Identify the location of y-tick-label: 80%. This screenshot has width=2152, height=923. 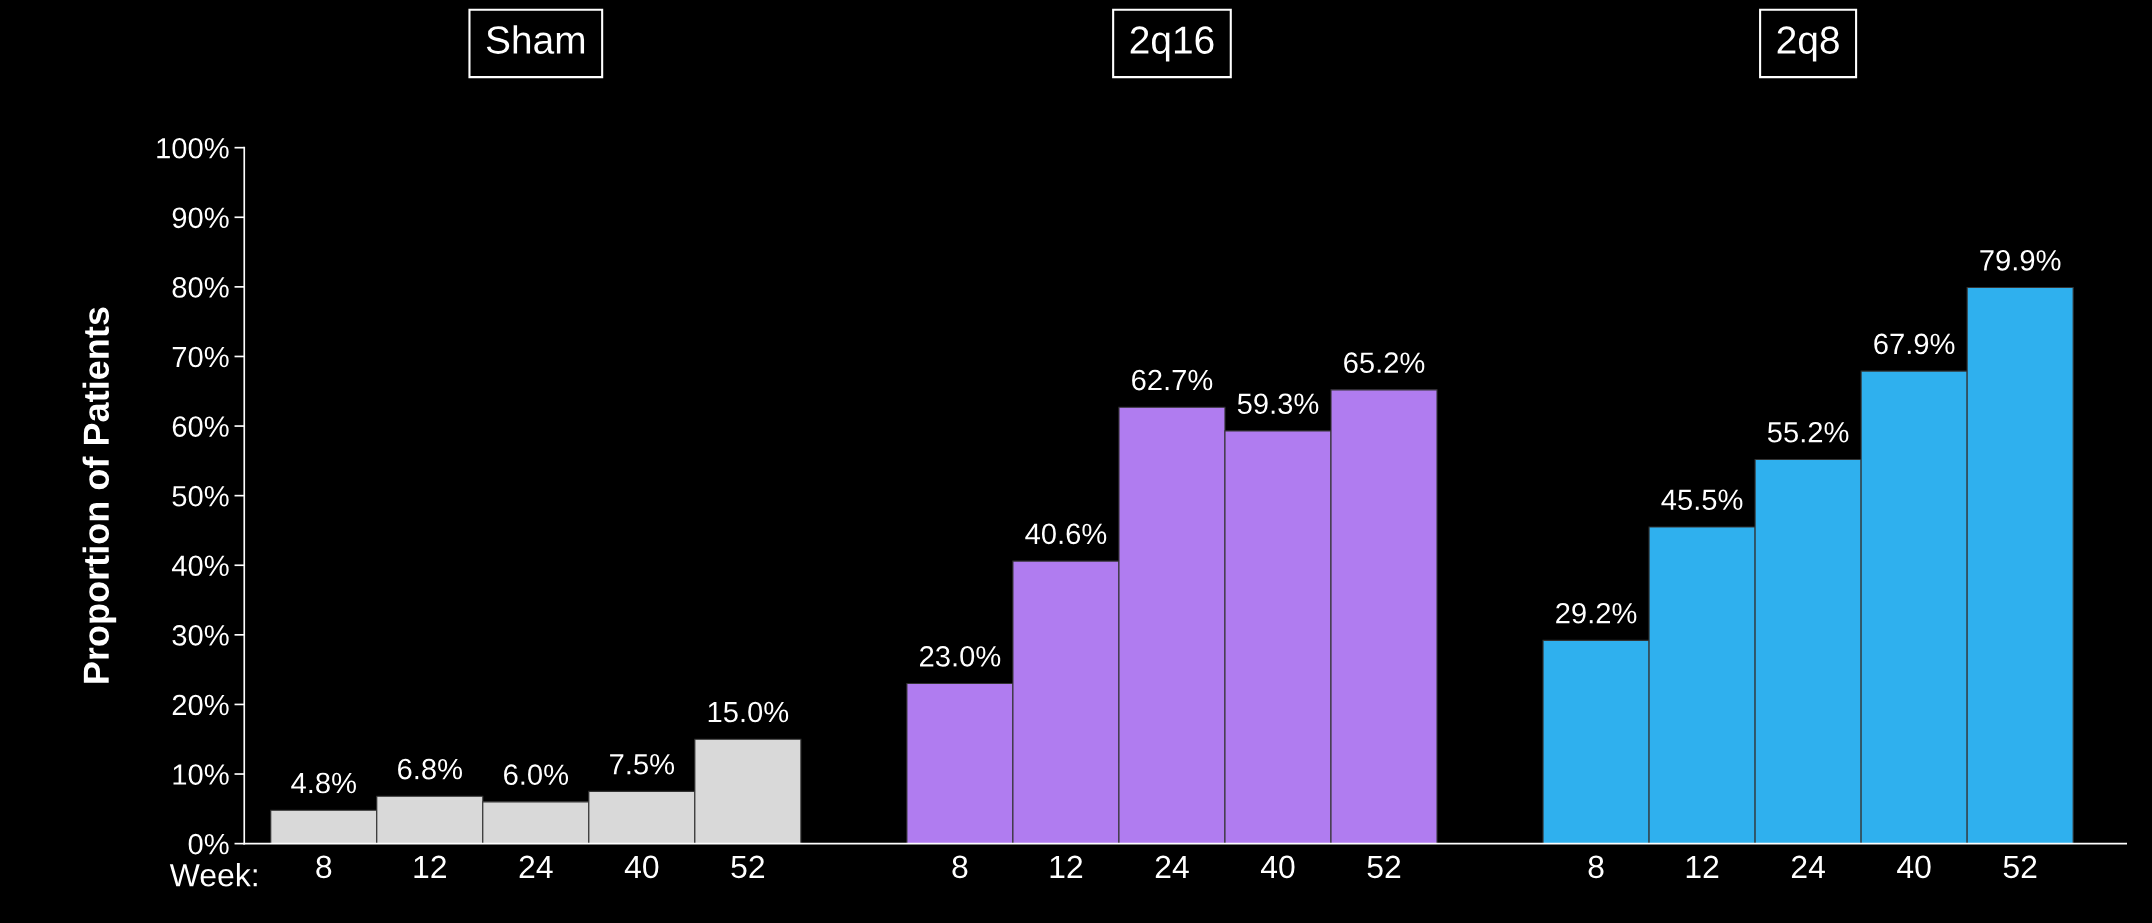
(200, 287).